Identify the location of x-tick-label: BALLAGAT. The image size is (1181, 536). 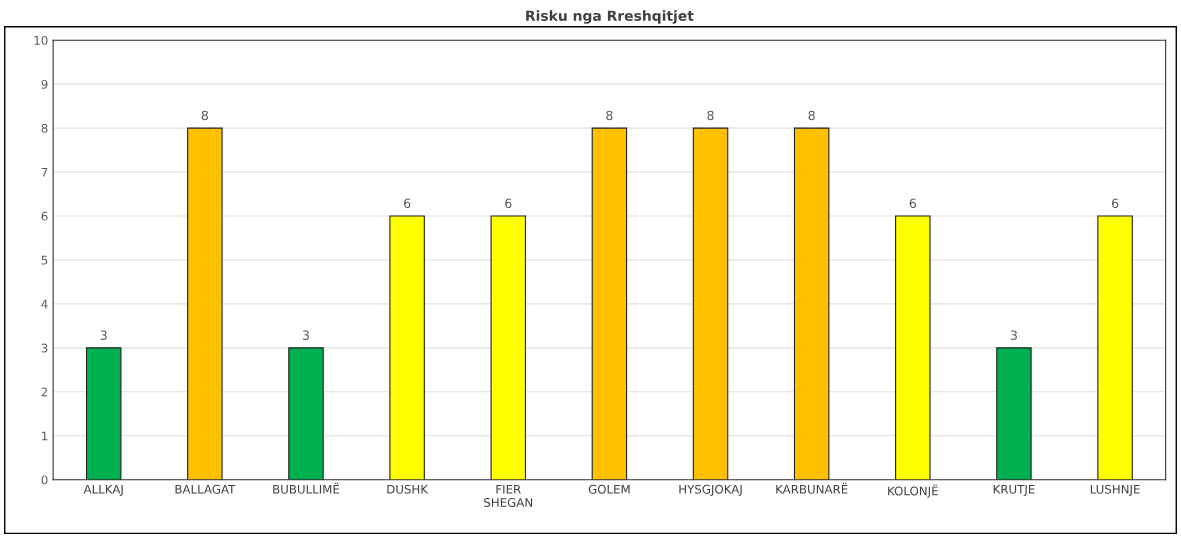
(205, 489).